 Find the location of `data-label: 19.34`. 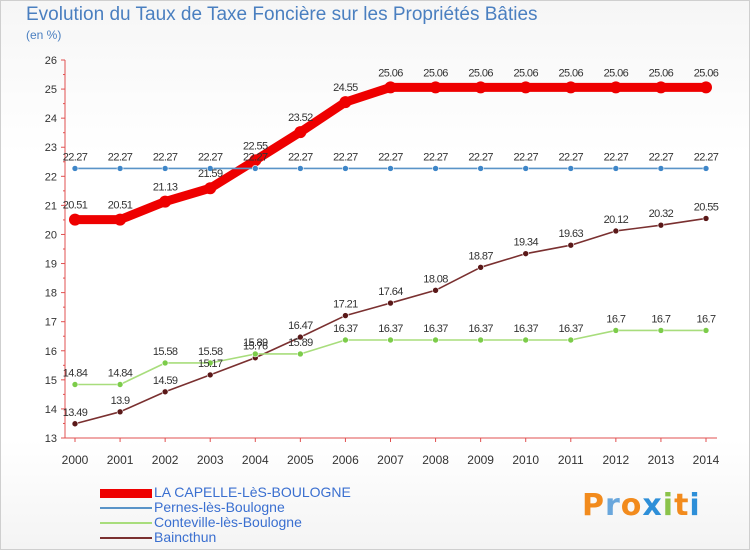

data-label: 19.34 is located at coordinates (525, 243).